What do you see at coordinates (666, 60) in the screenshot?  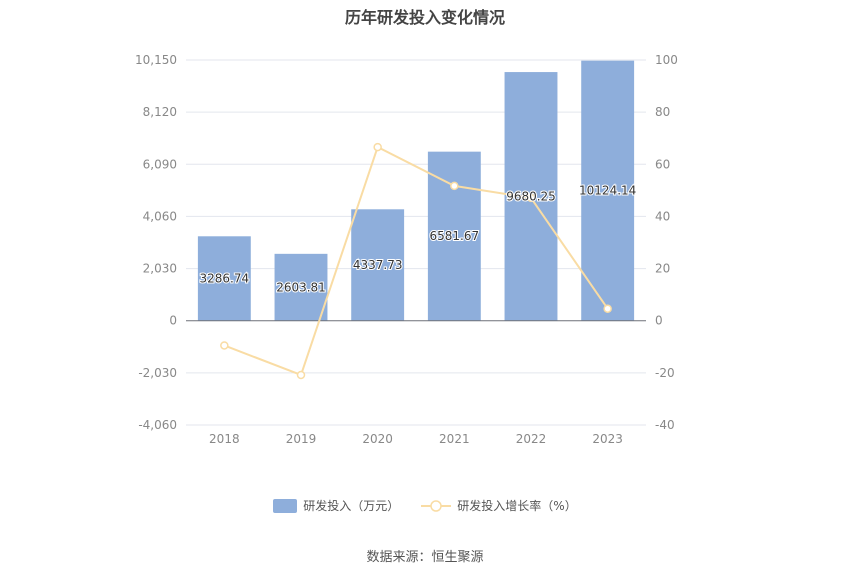 I see `right-tick-label: 100` at bounding box center [666, 60].